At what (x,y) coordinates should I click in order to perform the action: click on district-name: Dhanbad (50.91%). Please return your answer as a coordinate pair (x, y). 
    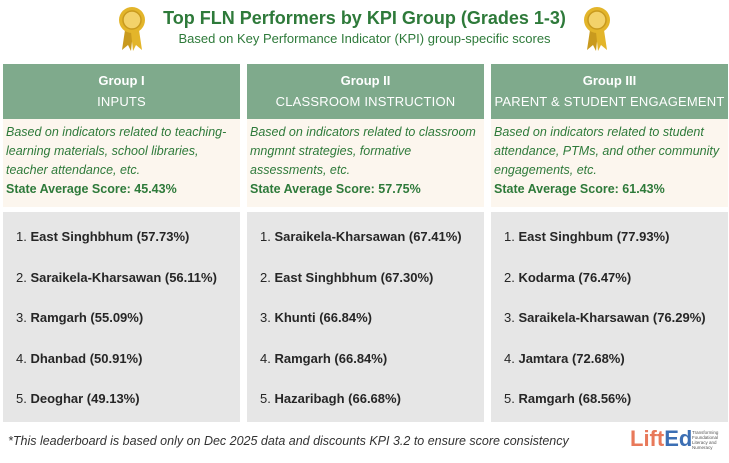
    Looking at the image, I should click on (86, 358).